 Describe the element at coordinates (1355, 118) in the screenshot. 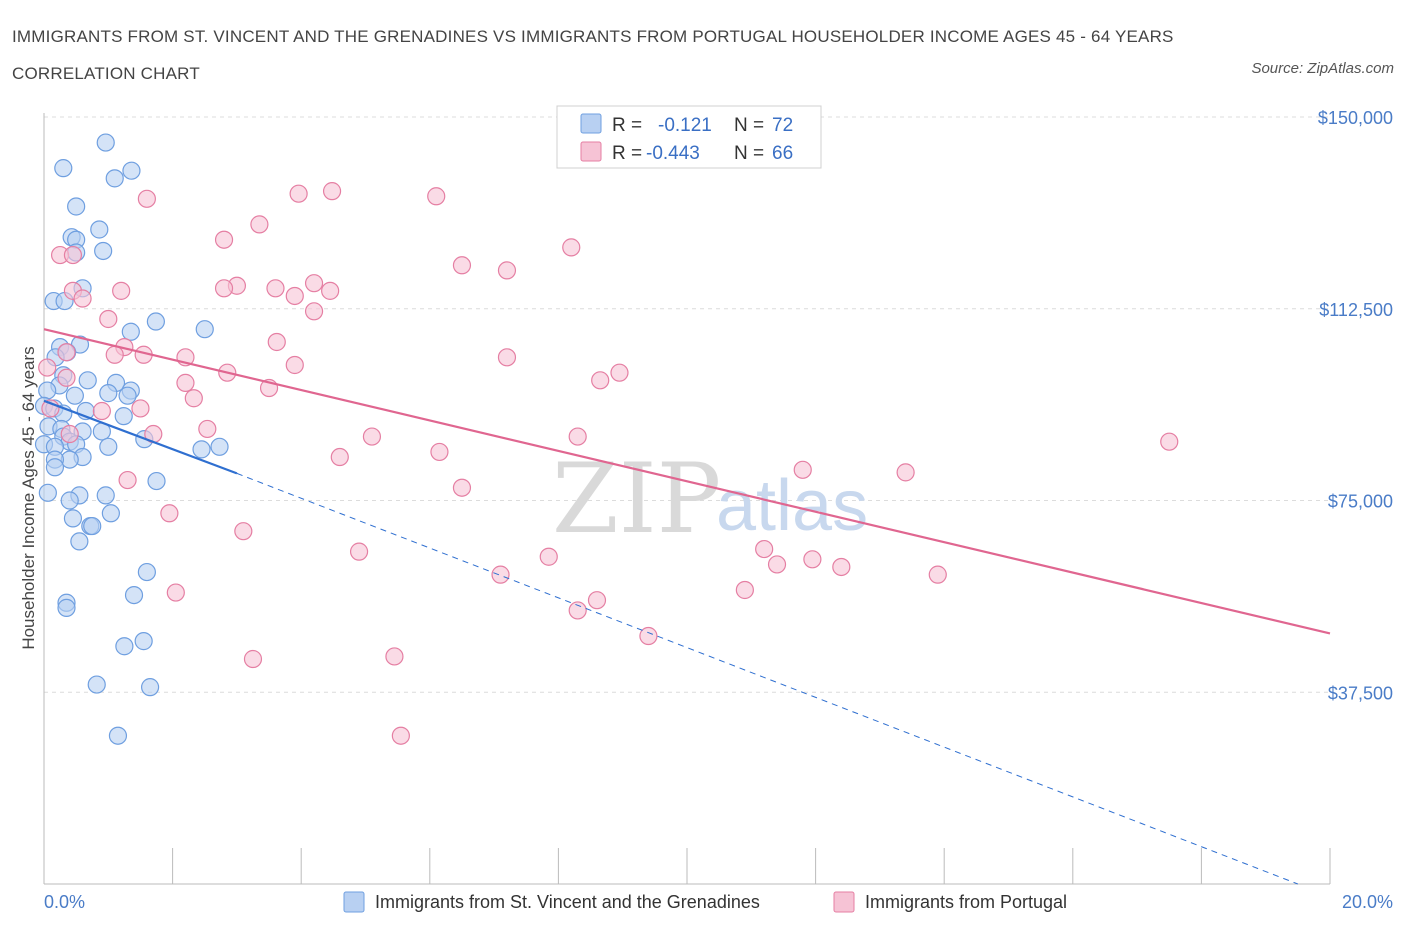

I see `y-tick-label-4: $150,000` at that location.